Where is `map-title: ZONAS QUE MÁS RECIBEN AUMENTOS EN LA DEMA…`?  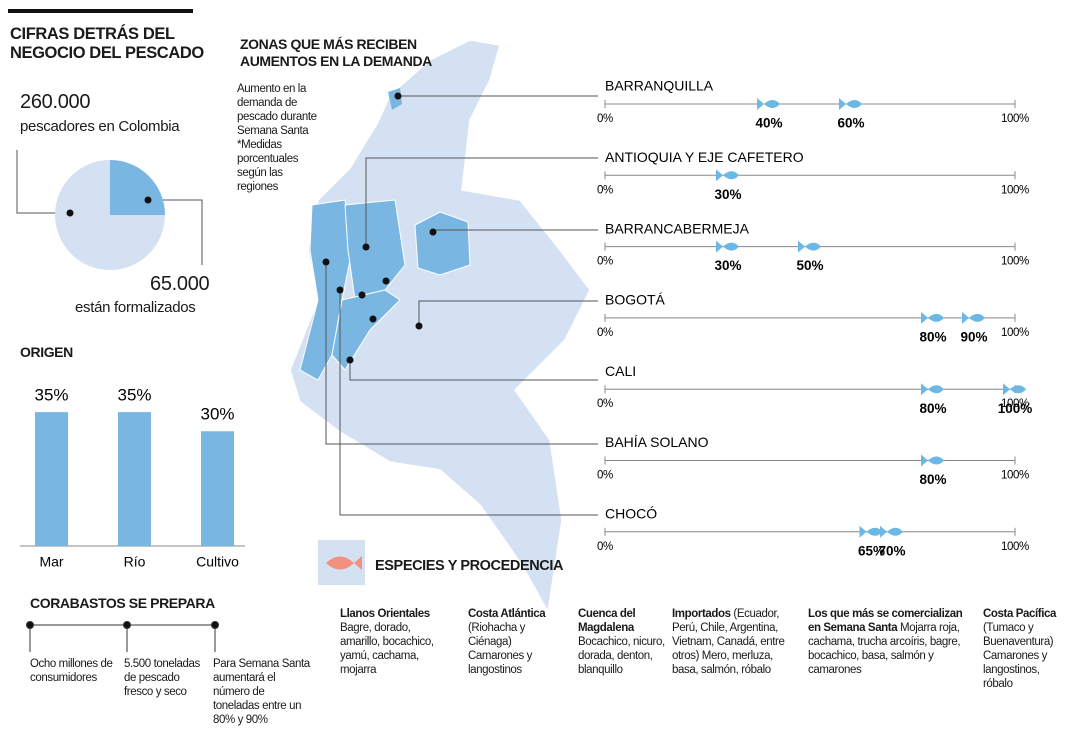
map-title: ZONAS QUE MÁS RECIBEN AUMENTOS EN LA DEMA… is located at coordinates (336, 53).